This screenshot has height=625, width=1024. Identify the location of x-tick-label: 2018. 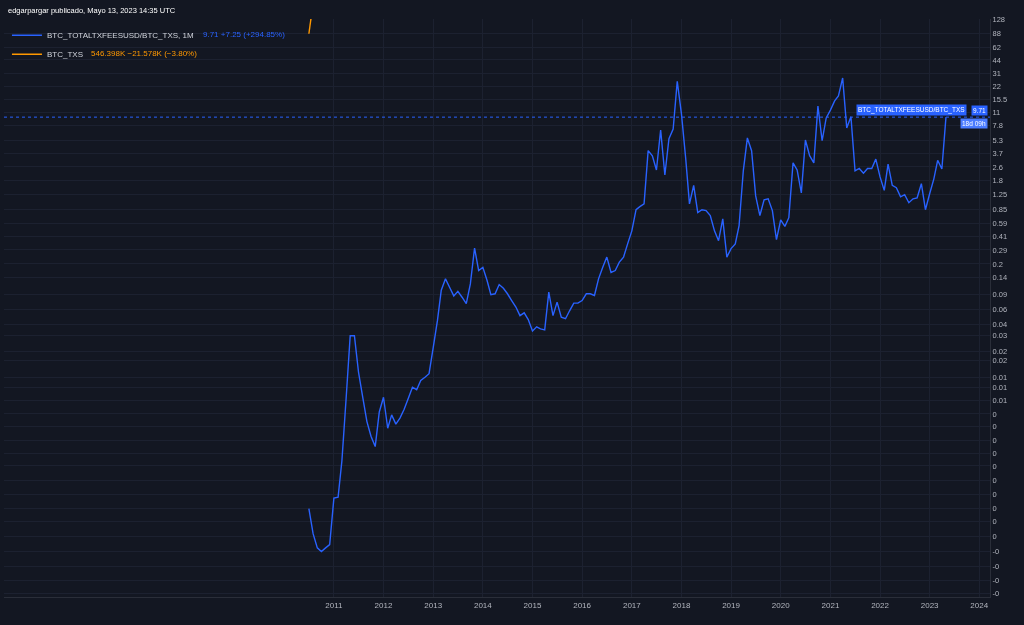
(681, 605).